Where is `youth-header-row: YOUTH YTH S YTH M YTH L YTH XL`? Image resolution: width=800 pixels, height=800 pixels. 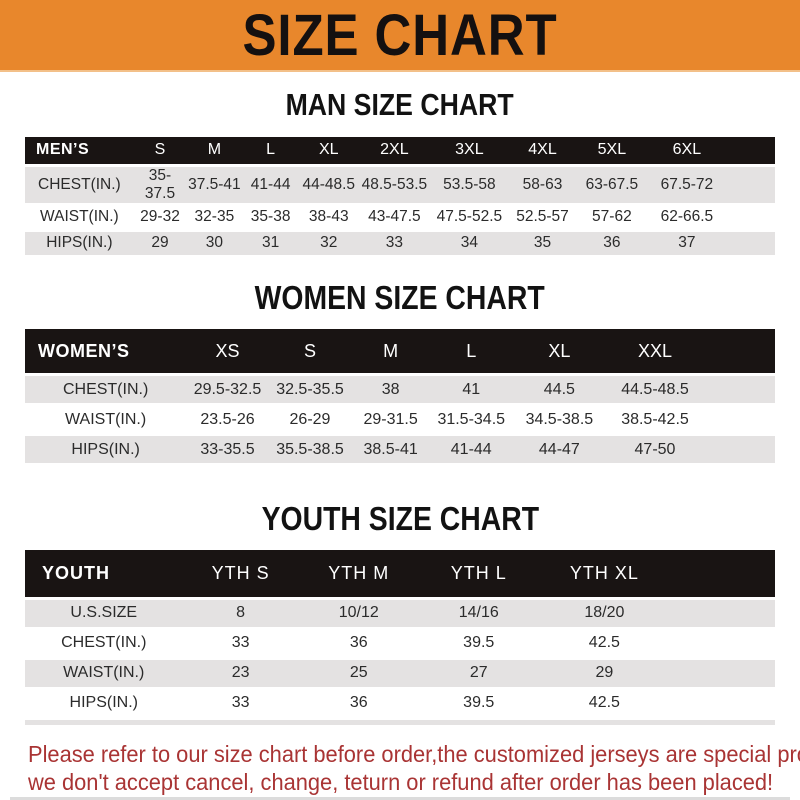 youth-header-row: YOUTH YTH S YTH M YTH L YTH XL is located at coordinates (400, 573).